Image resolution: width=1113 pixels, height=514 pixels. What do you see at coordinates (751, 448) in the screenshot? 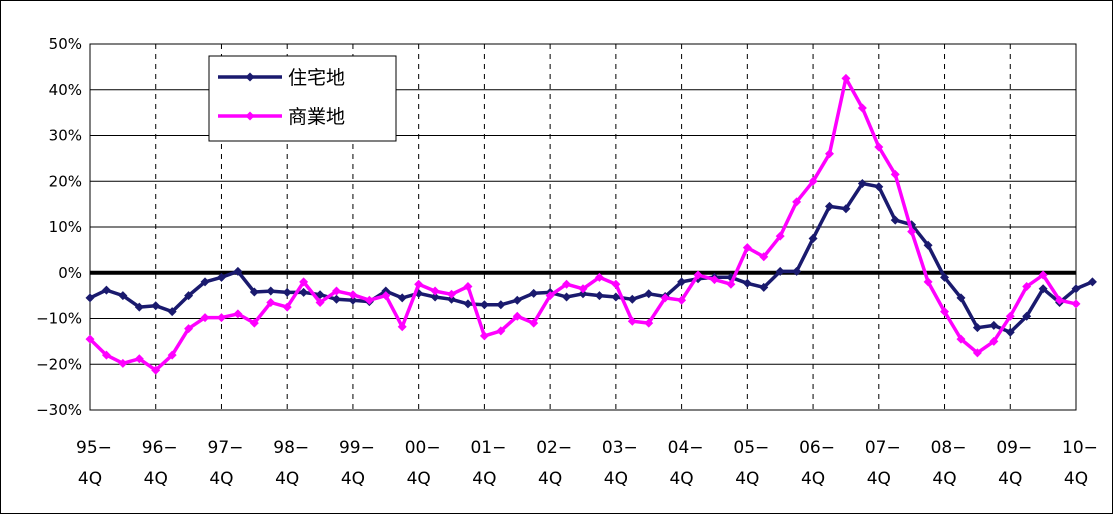
I see `x-tick-label-top: 05−` at bounding box center [751, 448].